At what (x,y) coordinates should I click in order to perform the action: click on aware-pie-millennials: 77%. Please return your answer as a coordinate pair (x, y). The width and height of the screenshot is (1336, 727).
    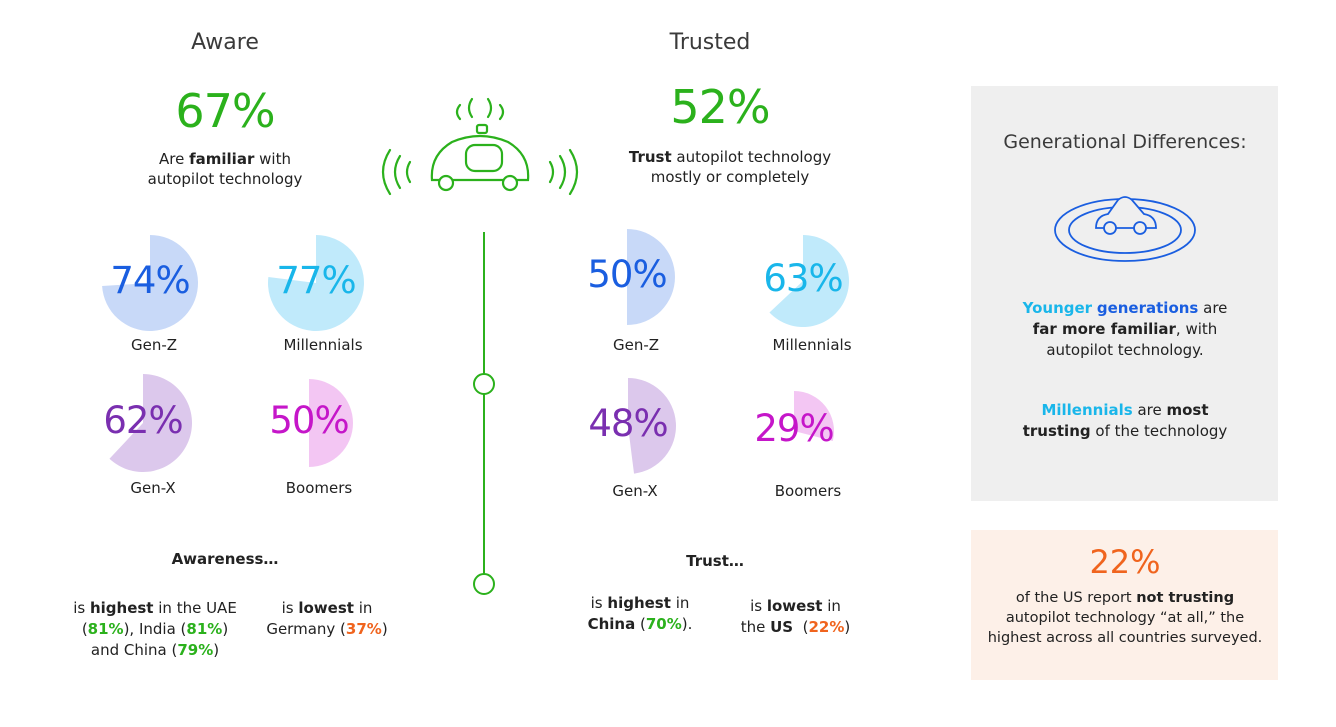
    Looking at the image, I should click on (316, 283).